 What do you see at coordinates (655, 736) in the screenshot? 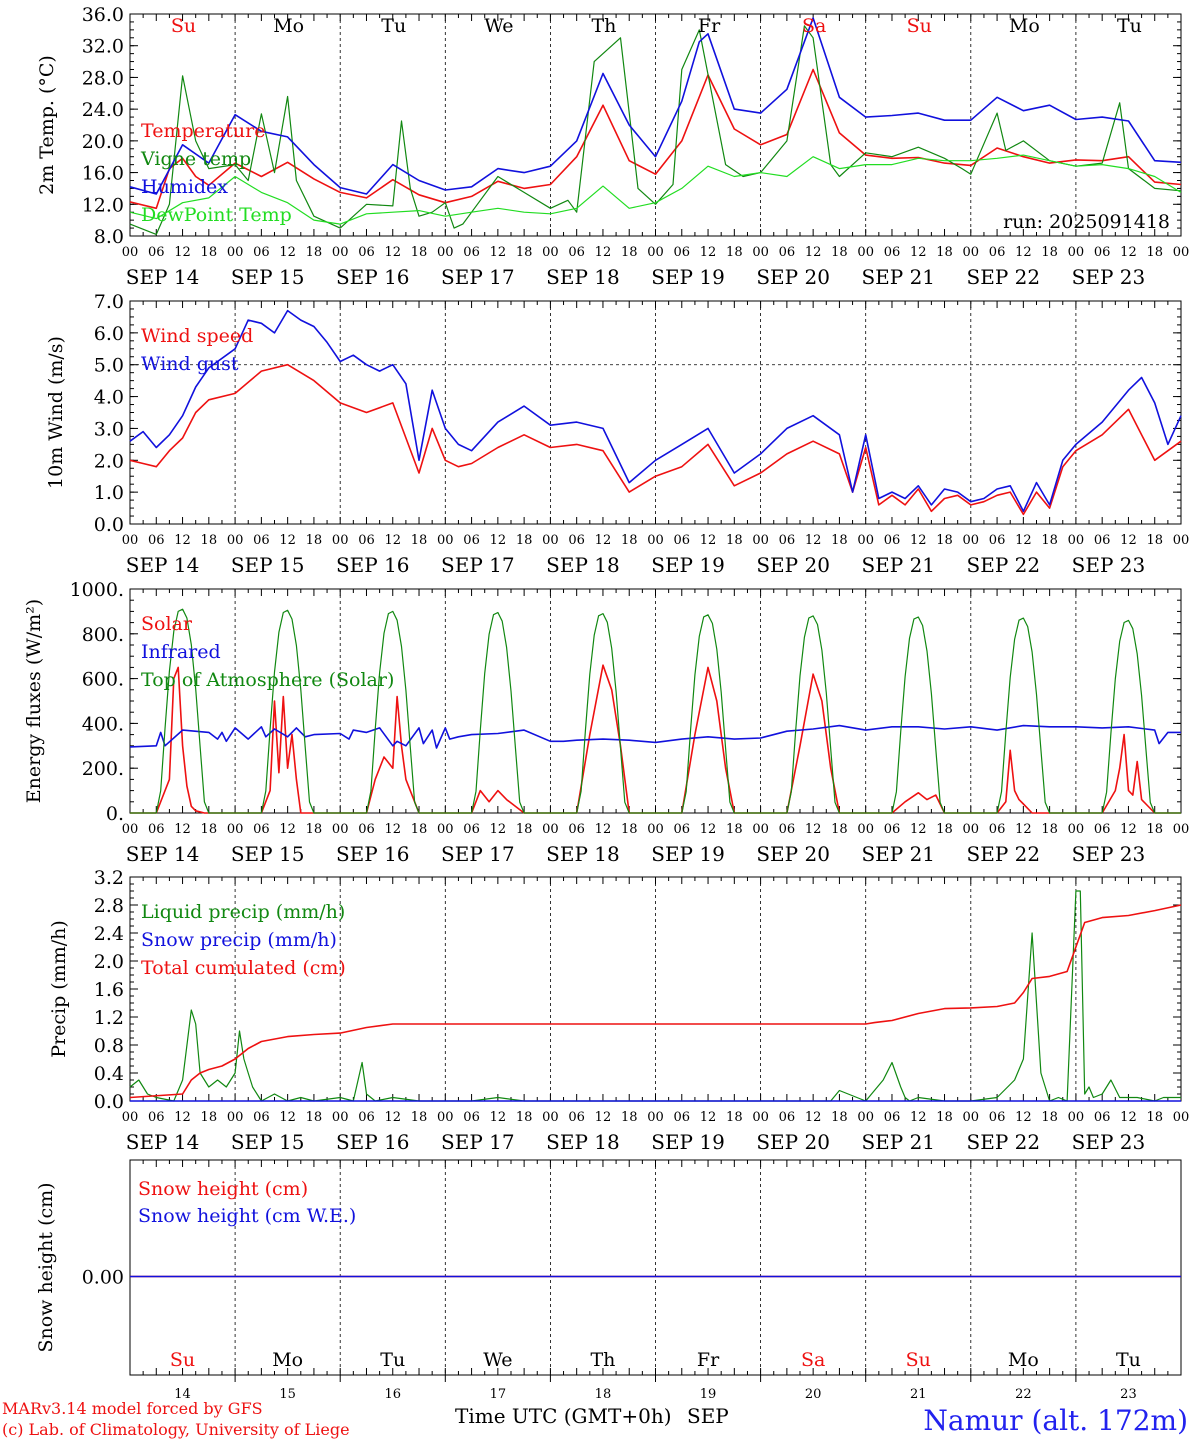
I see `series-line-infrared` at bounding box center [655, 736].